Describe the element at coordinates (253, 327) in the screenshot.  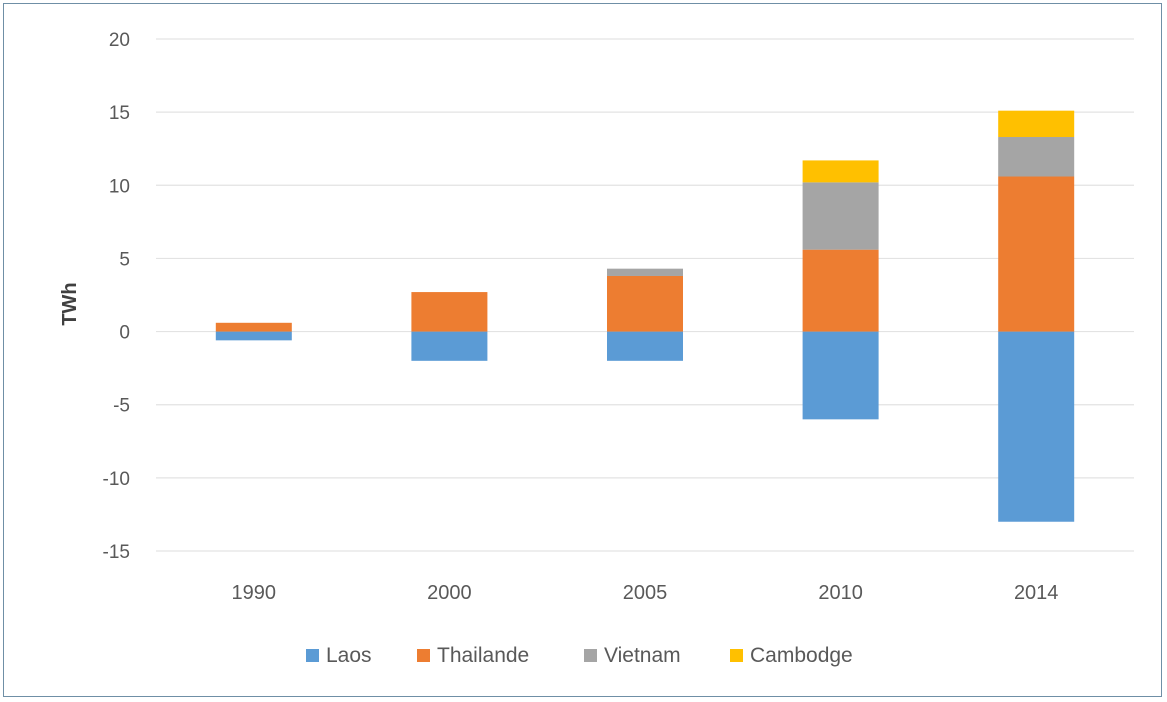
I see `bar-thailande-1990` at that location.